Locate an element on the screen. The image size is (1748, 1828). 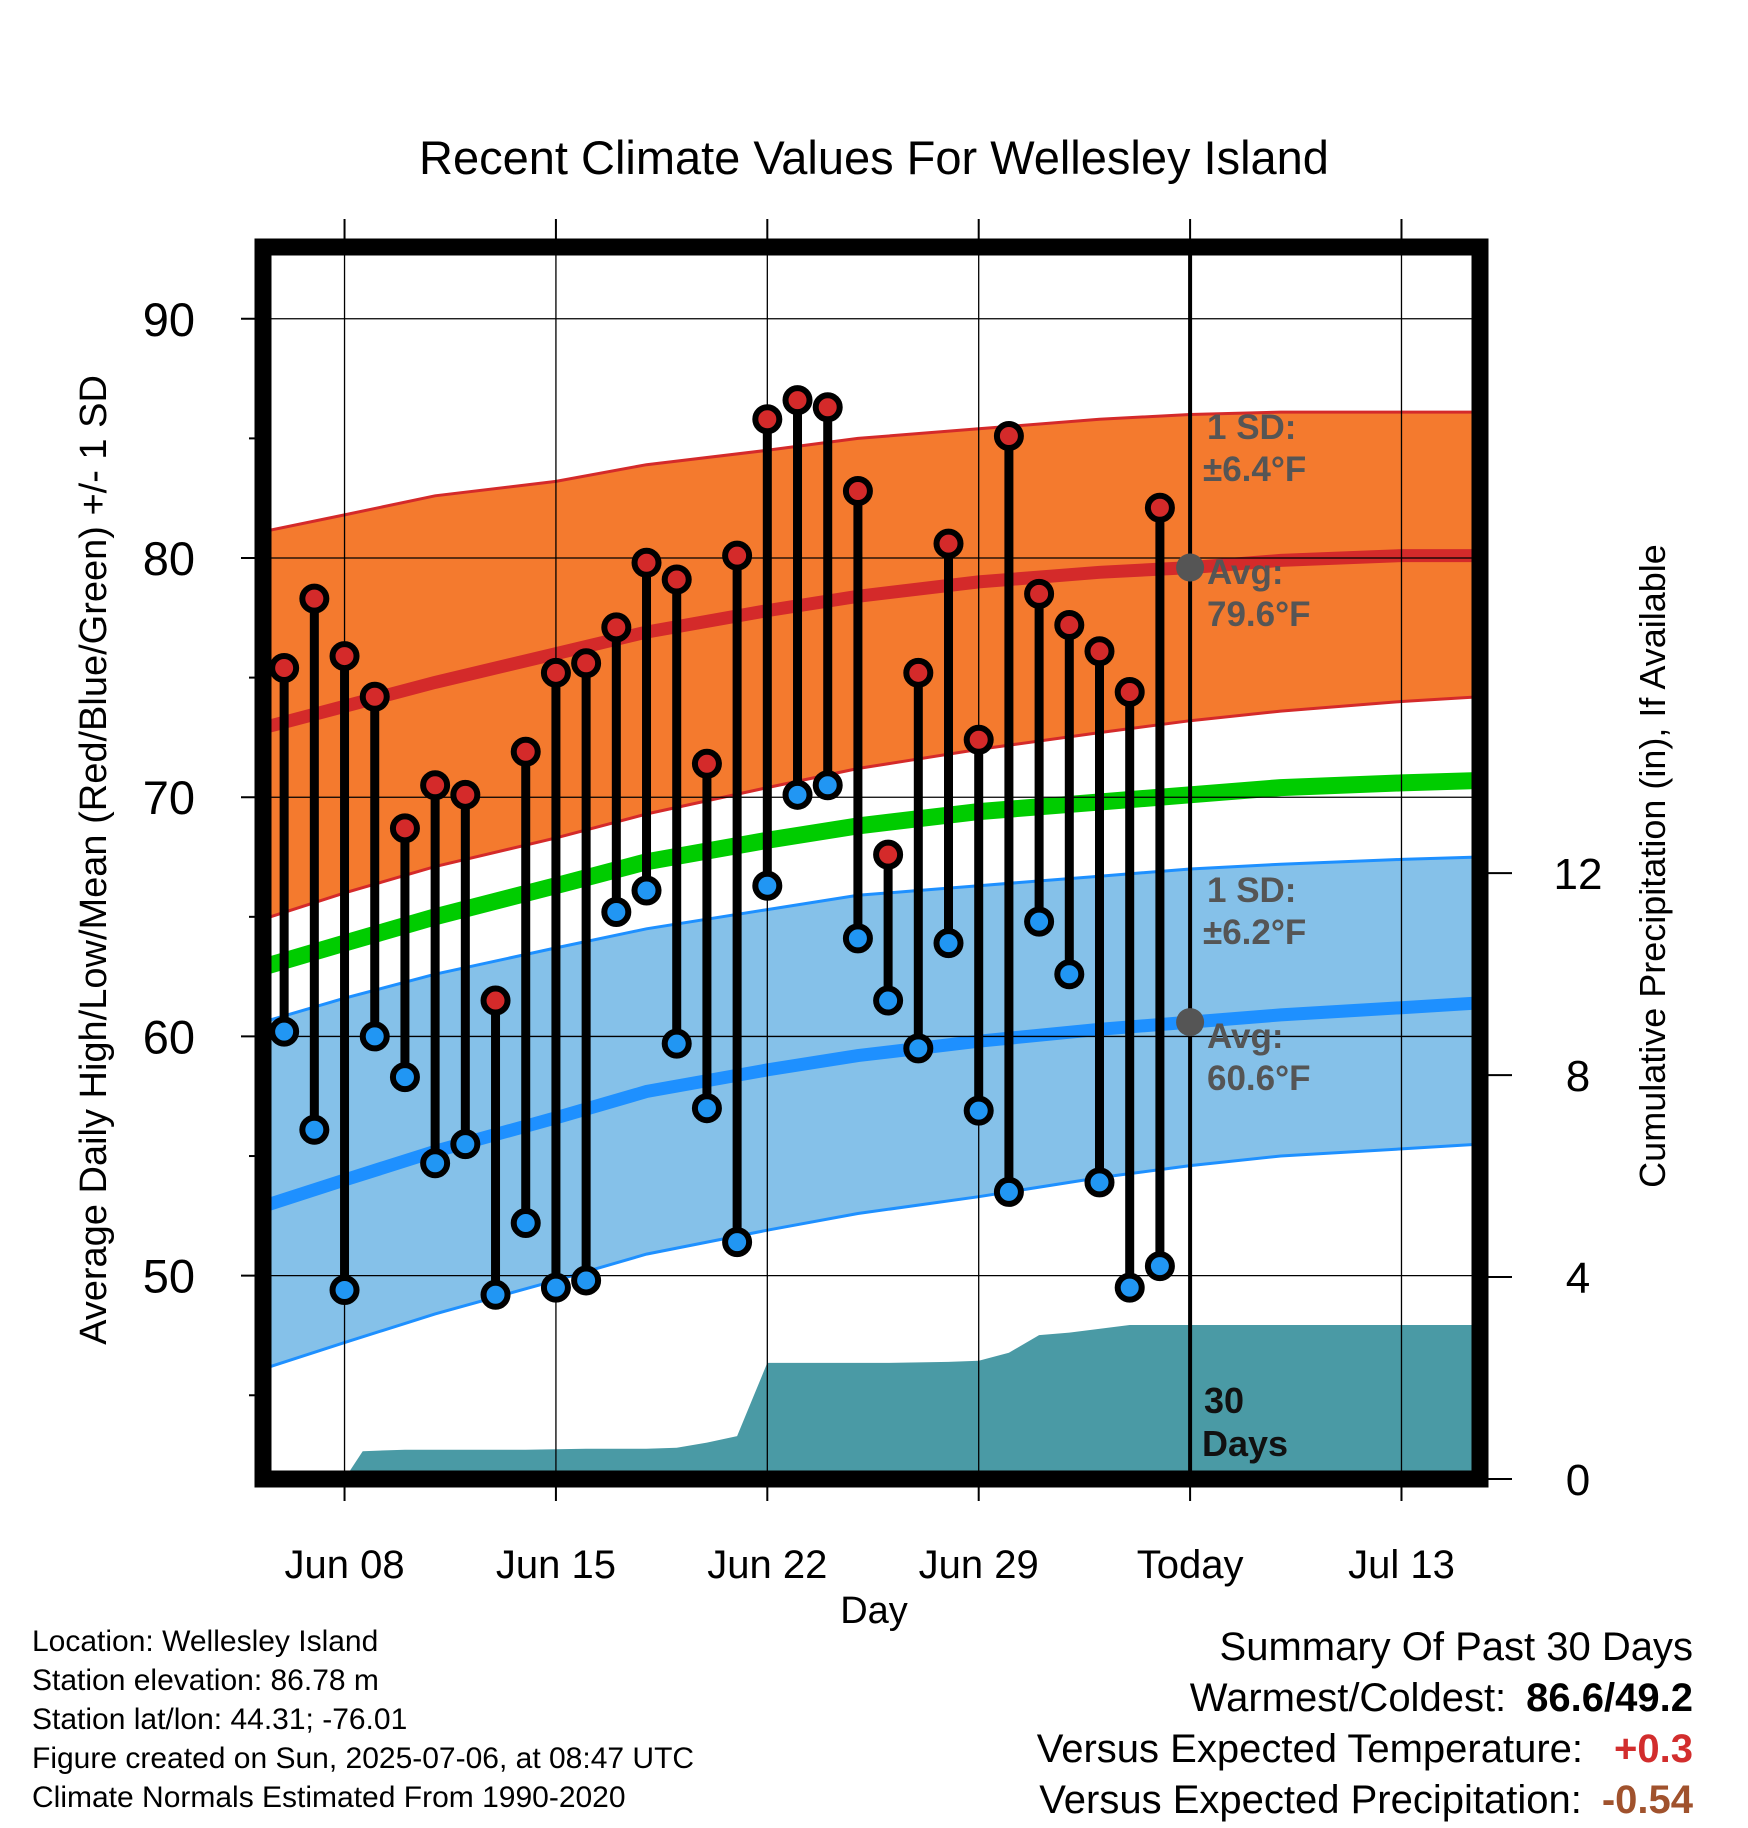
precip-value: -0.54 is located at coordinates (1647, 1800).